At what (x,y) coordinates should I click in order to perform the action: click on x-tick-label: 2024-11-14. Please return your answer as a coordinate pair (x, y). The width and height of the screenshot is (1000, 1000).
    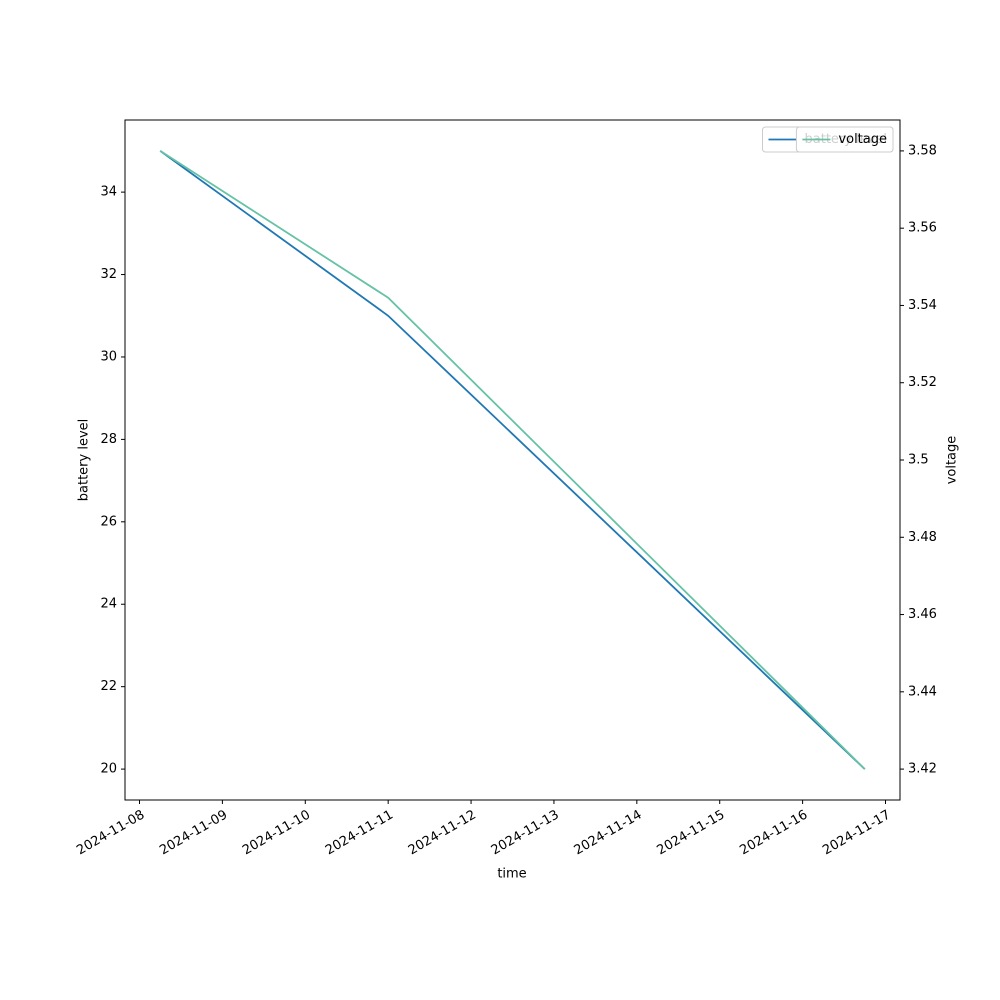
    Looking at the image, I should click on (608, 833).